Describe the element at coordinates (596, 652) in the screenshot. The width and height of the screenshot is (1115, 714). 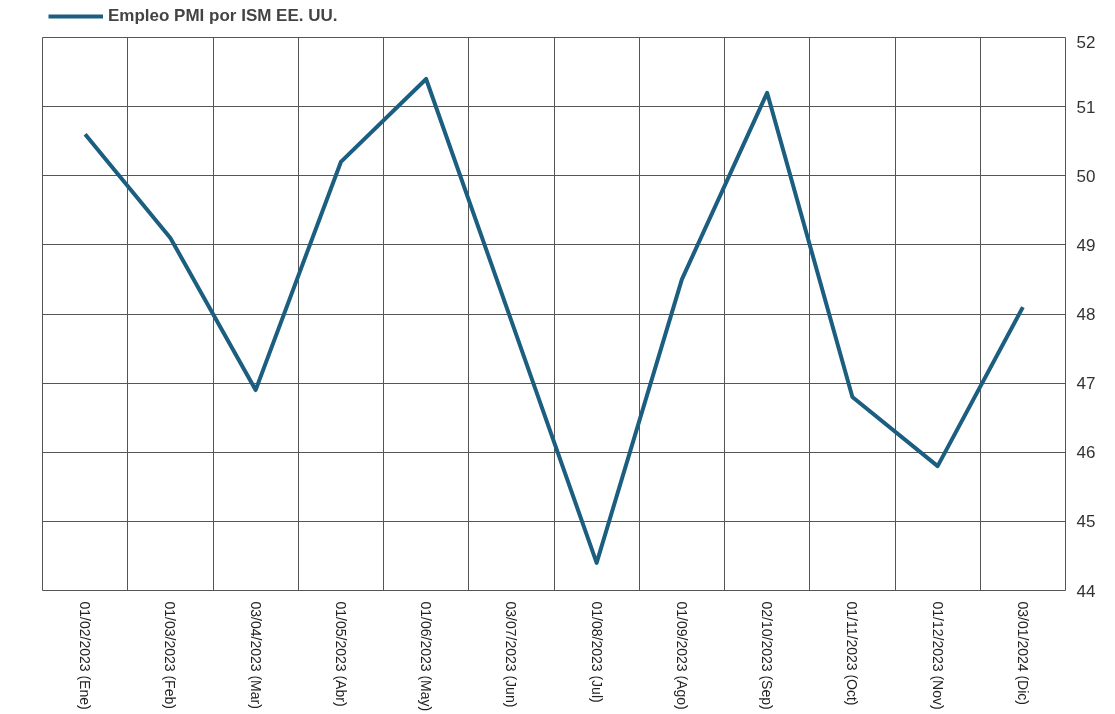
I see `x-tick-label: 01/08/2023 (Jul)` at that location.